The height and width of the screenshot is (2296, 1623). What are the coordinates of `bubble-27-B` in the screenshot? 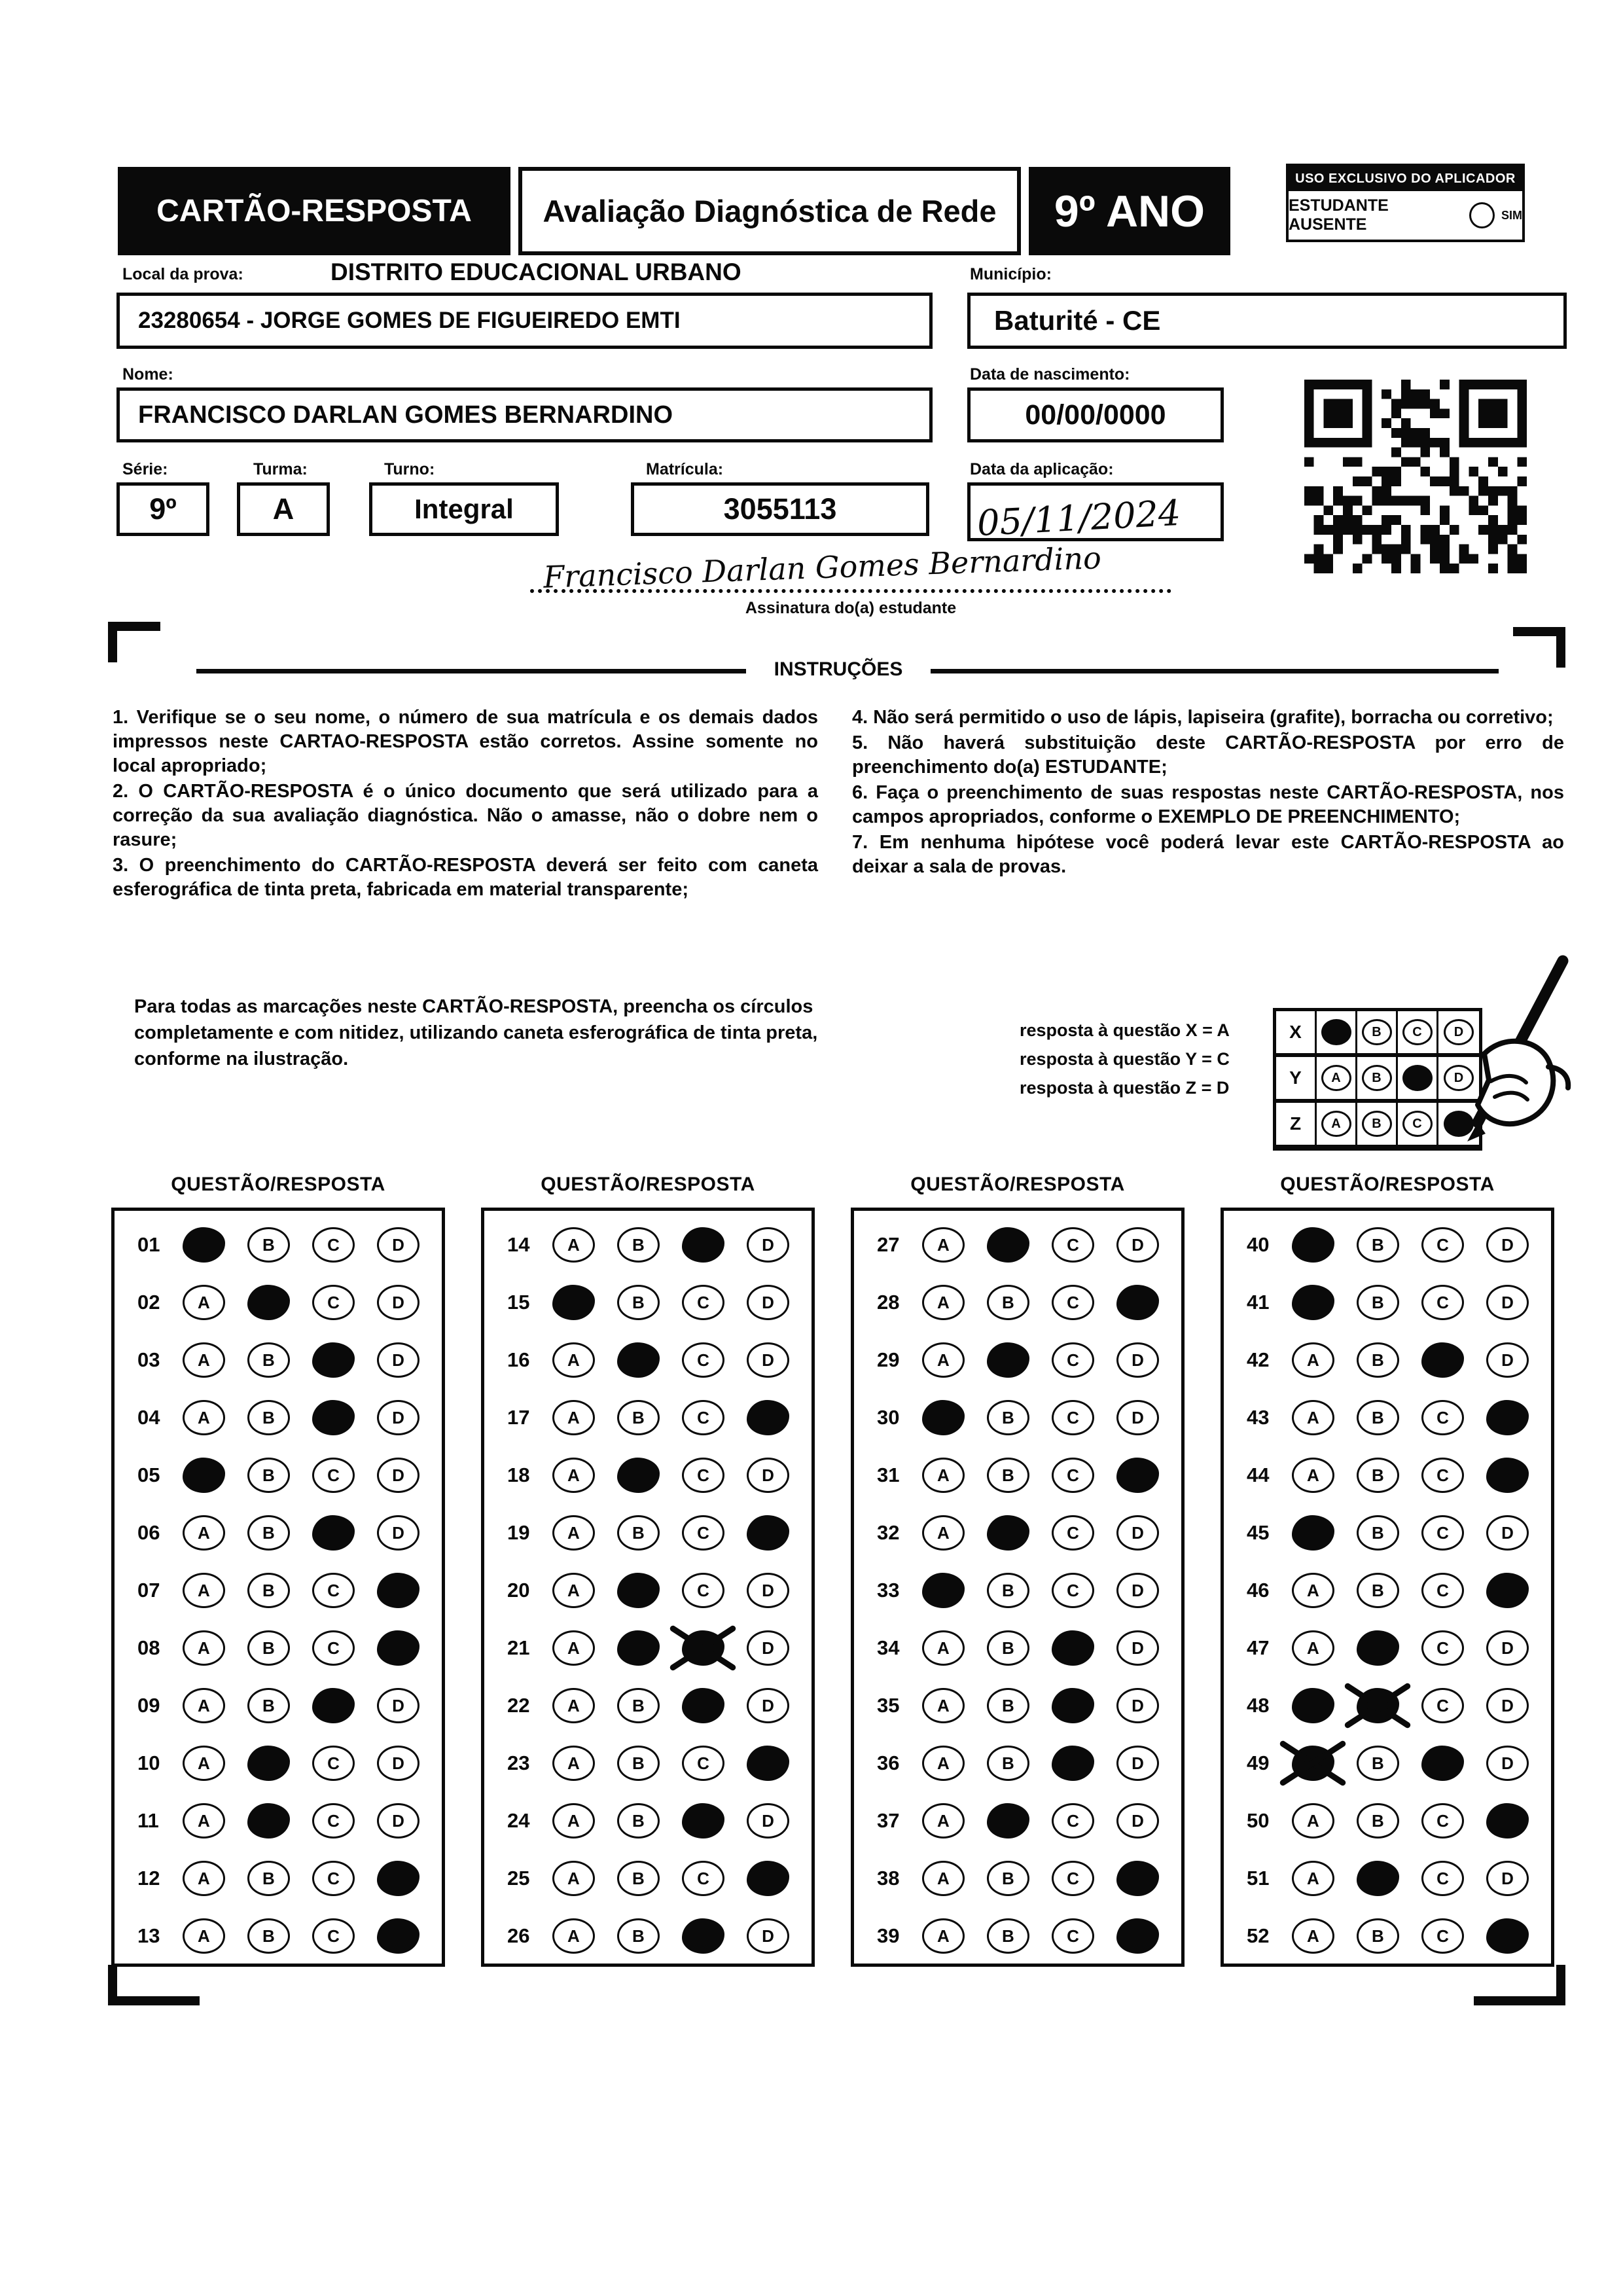 It's located at (1008, 1245).